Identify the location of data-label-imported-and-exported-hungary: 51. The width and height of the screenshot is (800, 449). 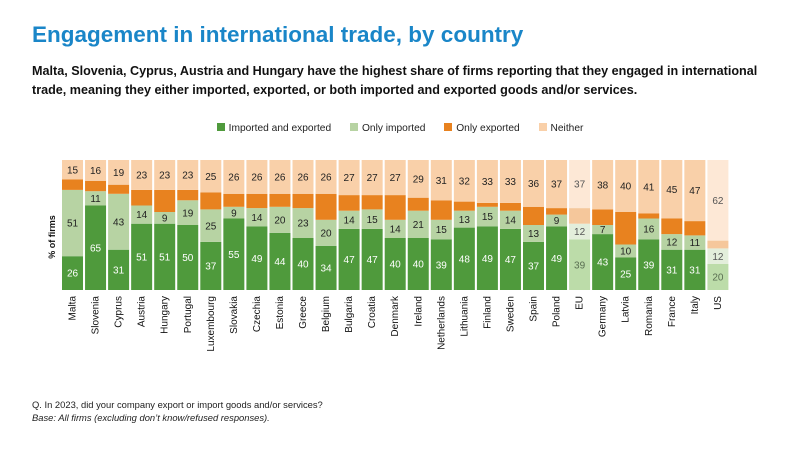
(165, 257).